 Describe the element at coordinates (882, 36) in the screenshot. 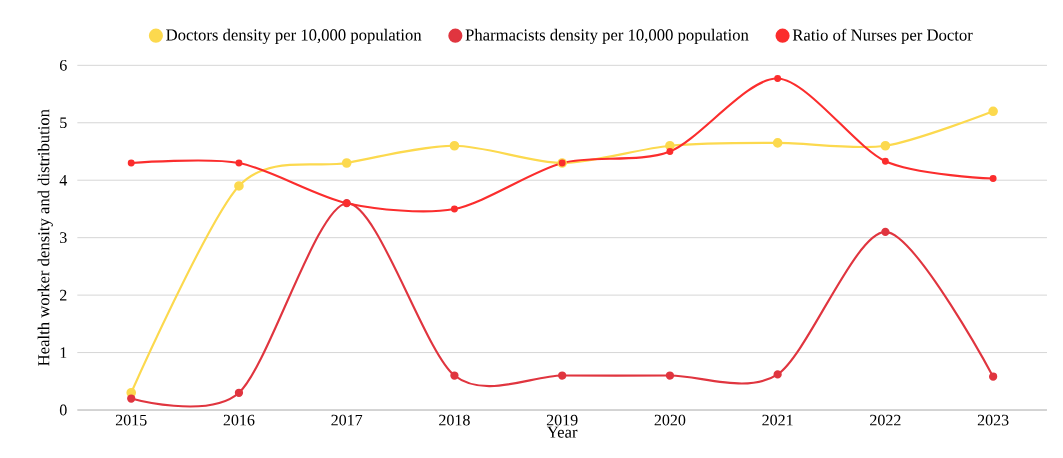

I see `legend-label: Ratio of Nurses per Doctor` at that location.